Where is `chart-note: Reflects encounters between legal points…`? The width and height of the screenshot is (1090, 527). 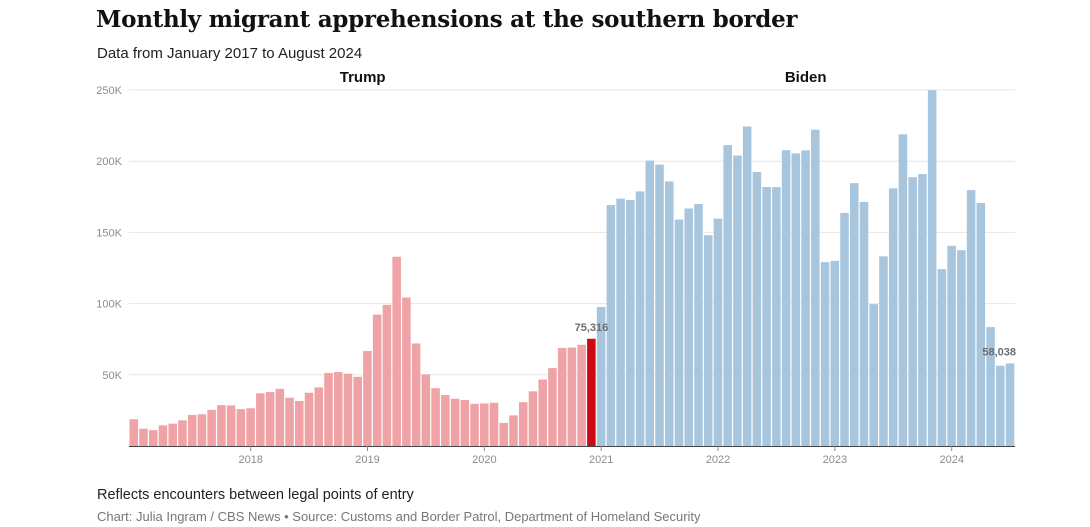 chart-note: Reflects encounters between legal points… is located at coordinates (255, 495).